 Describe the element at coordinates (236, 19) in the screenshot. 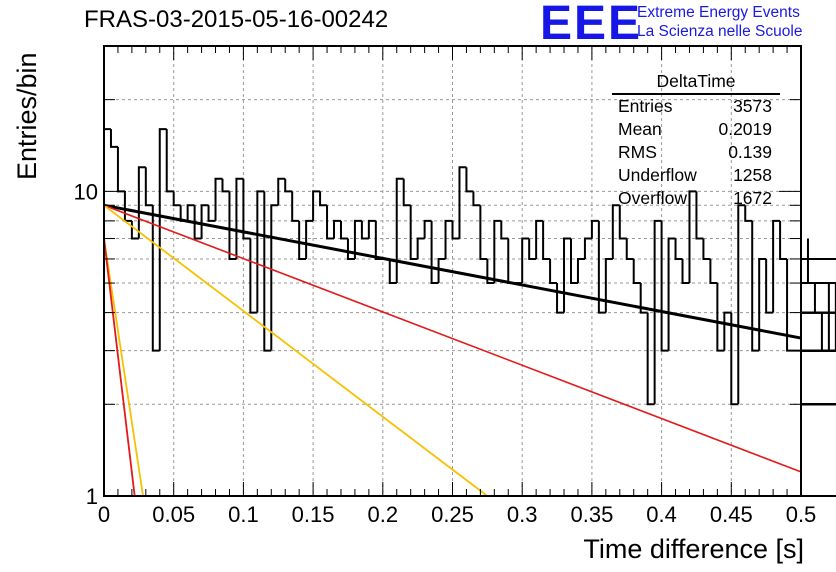

I see `run-title: FRAS-03-2015-05-16-00242` at that location.